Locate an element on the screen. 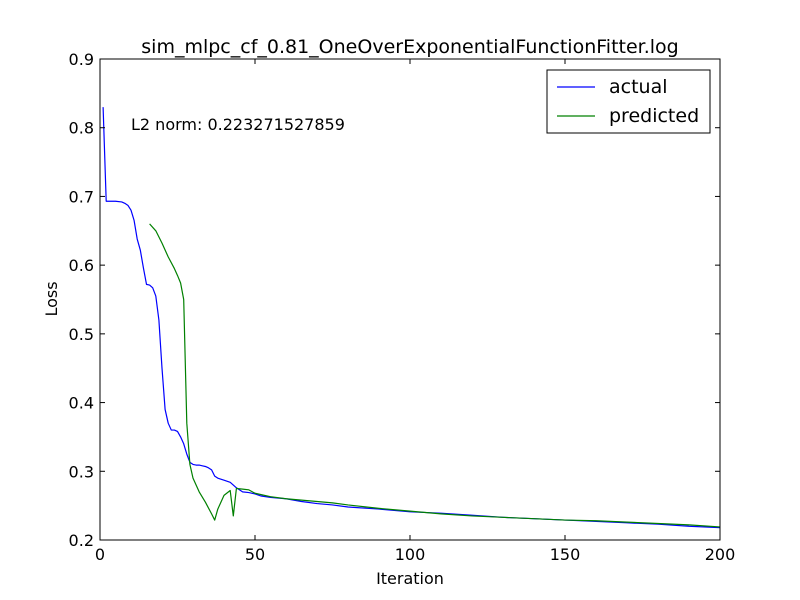 Image resolution: width=800 pixels, height=600 pixels. x-tick-label: 50 is located at coordinates (255, 554).